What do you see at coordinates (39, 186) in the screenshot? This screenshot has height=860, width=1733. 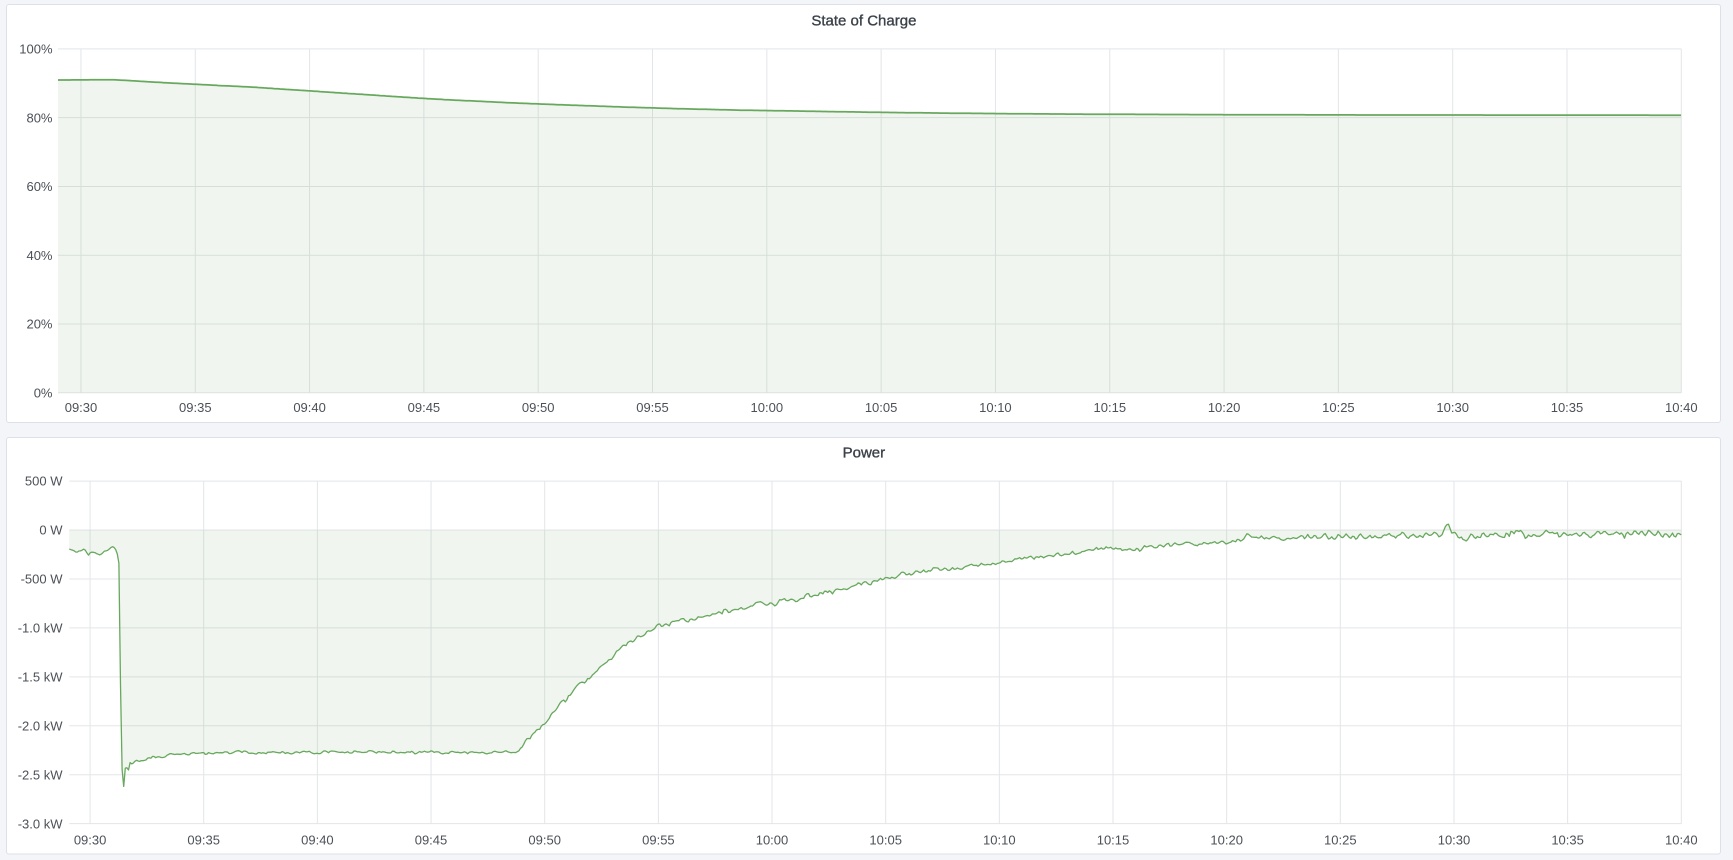 I see `svg-text: 60%` at bounding box center [39, 186].